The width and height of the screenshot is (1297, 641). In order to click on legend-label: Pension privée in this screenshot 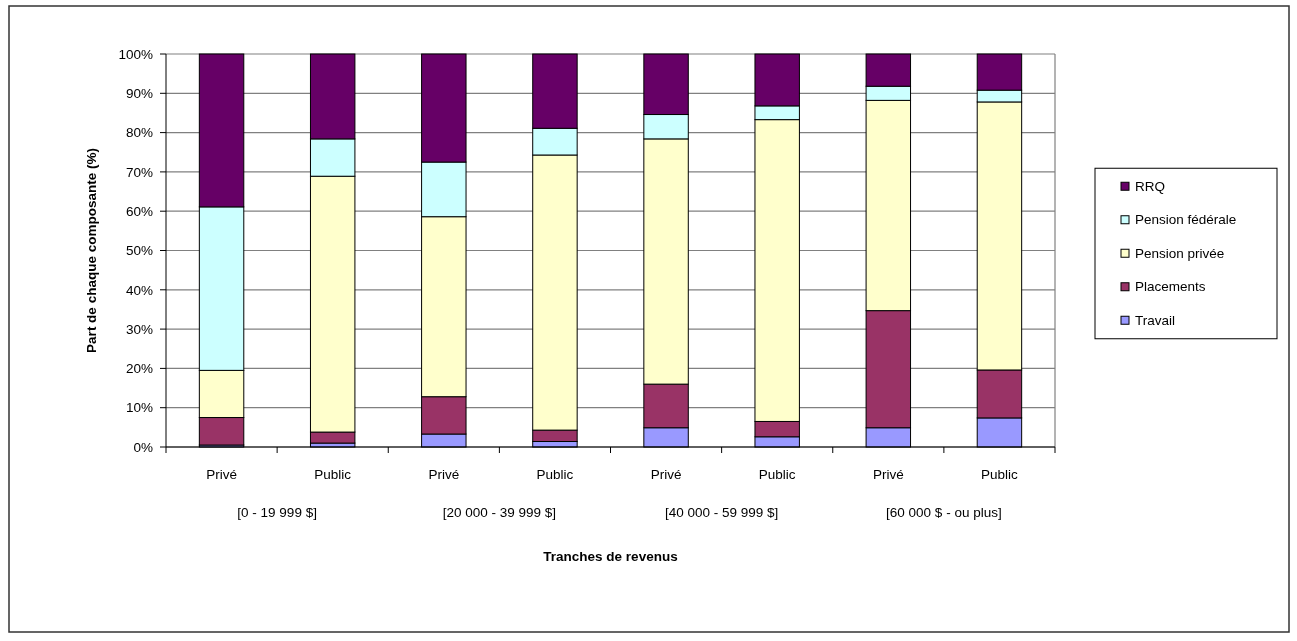, I will do `click(1180, 253)`.